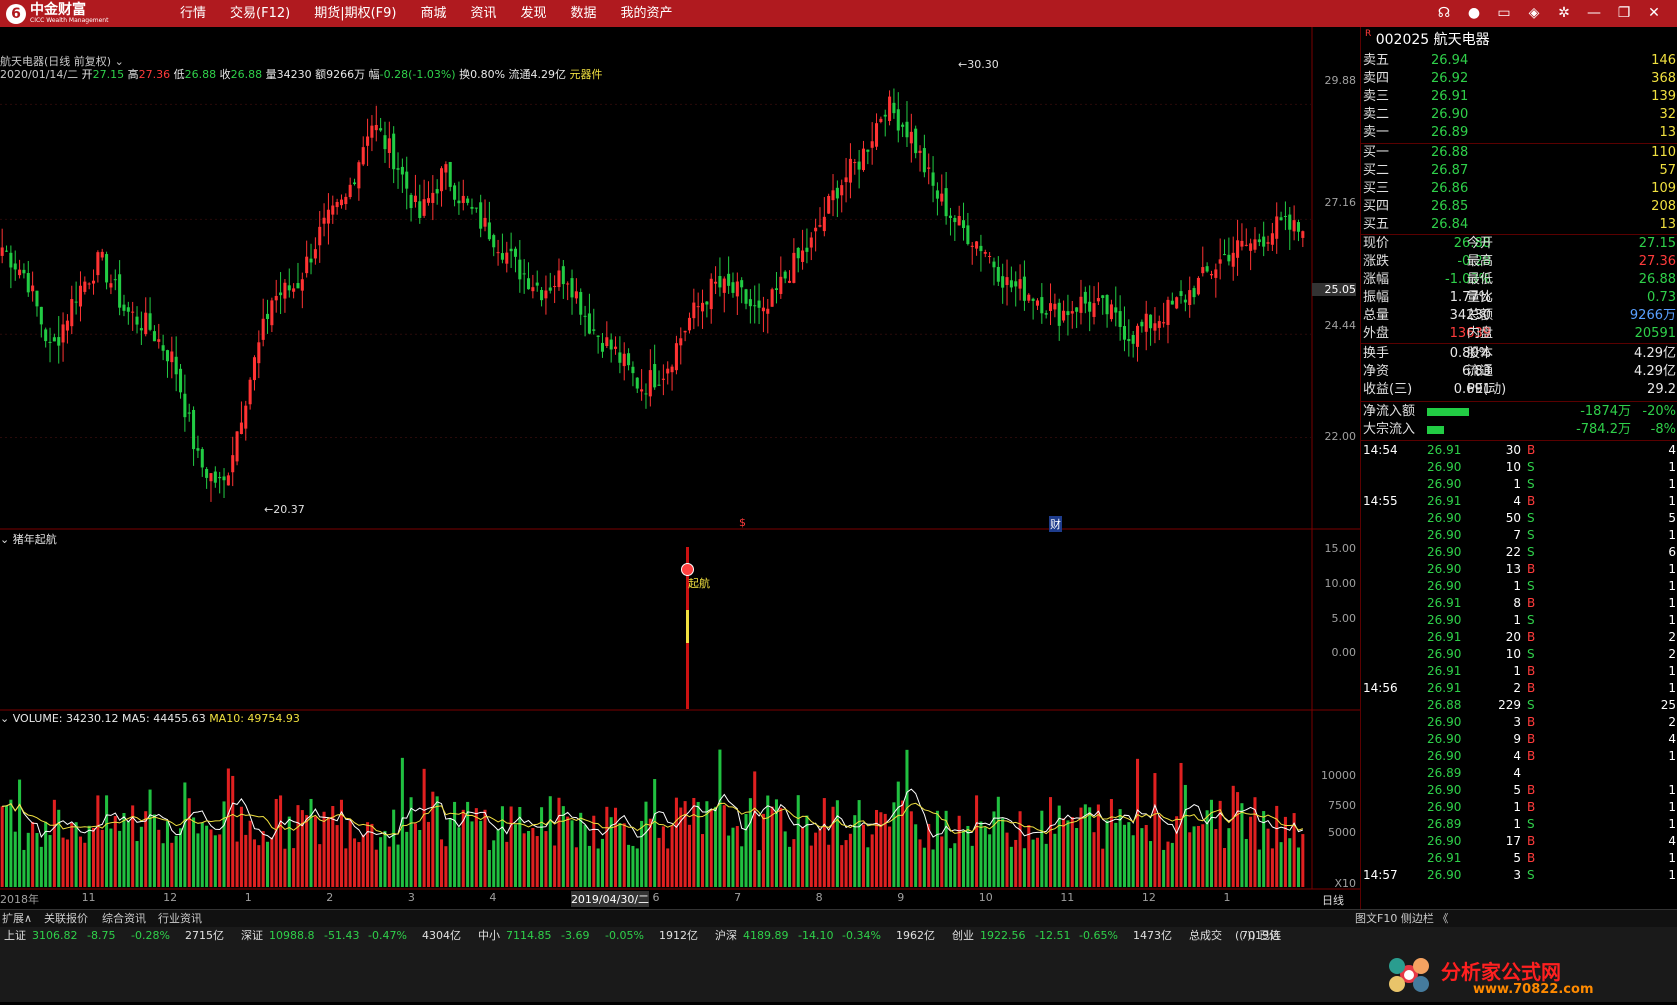  I want to click on dropdown-icon: ⌄, so click(119, 61).